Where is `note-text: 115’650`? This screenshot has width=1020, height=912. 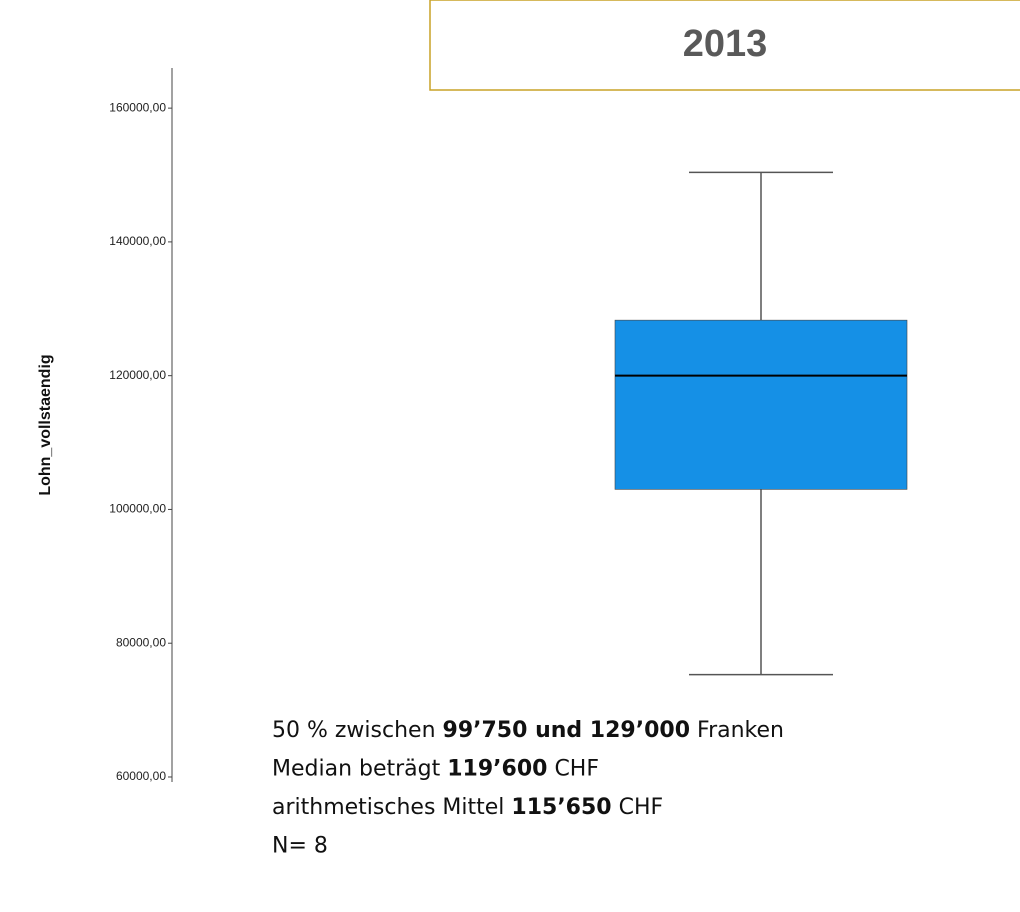 note-text: 115’650 is located at coordinates (561, 807).